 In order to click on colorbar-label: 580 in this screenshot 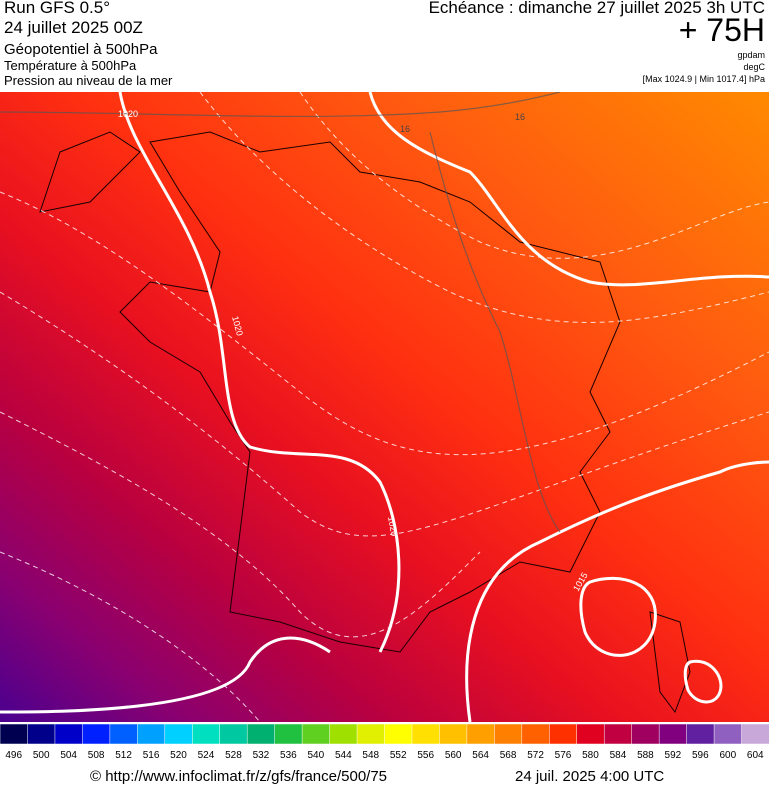, I will do `click(590, 755)`.